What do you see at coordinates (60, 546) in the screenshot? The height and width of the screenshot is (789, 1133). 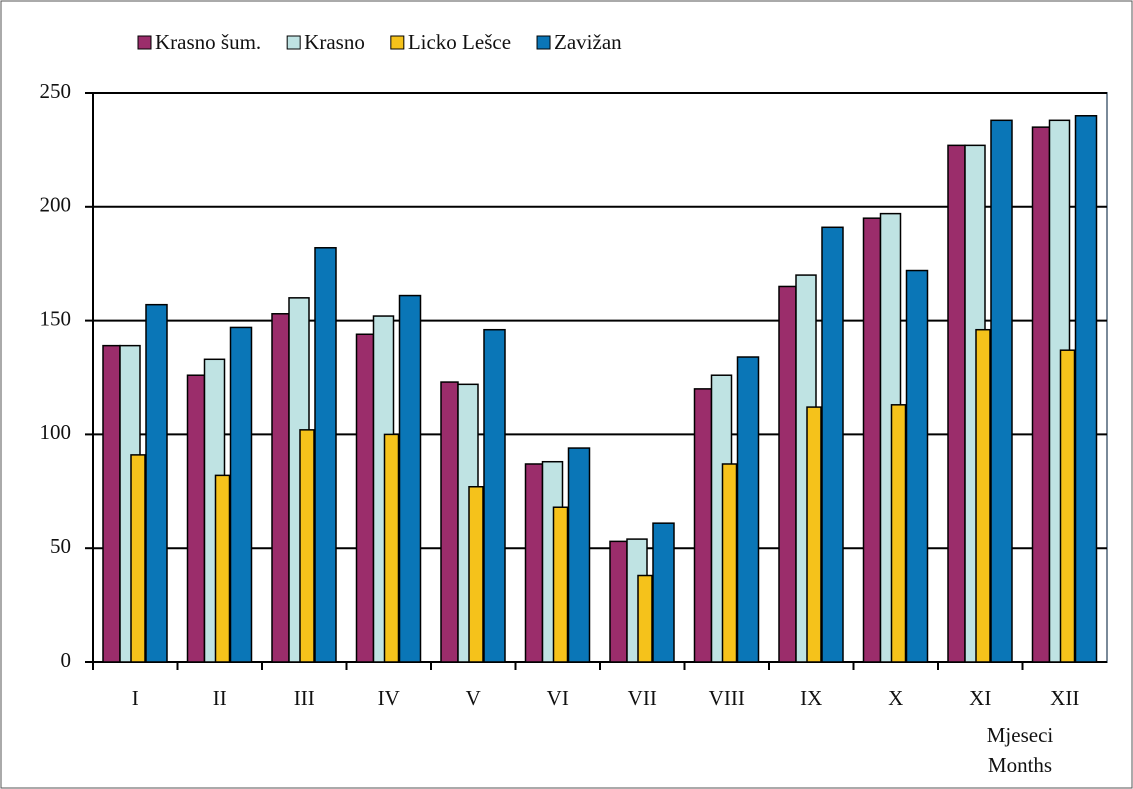 I see `y-tick-label: 50` at bounding box center [60, 546].